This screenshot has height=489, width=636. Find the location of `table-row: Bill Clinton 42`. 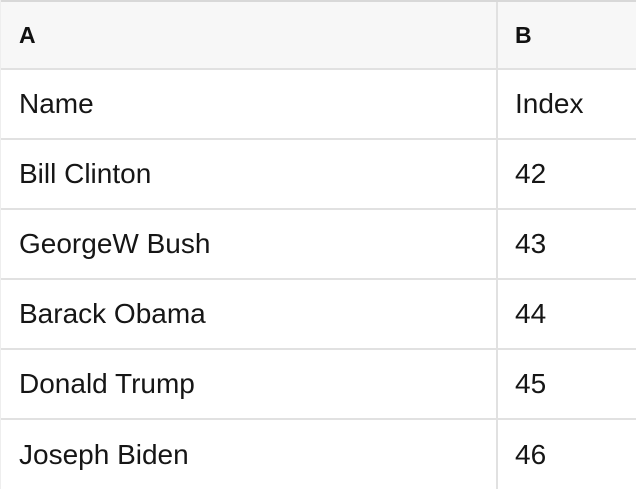

table-row: Bill Clinton 42 is located at coordinates (318, 175).